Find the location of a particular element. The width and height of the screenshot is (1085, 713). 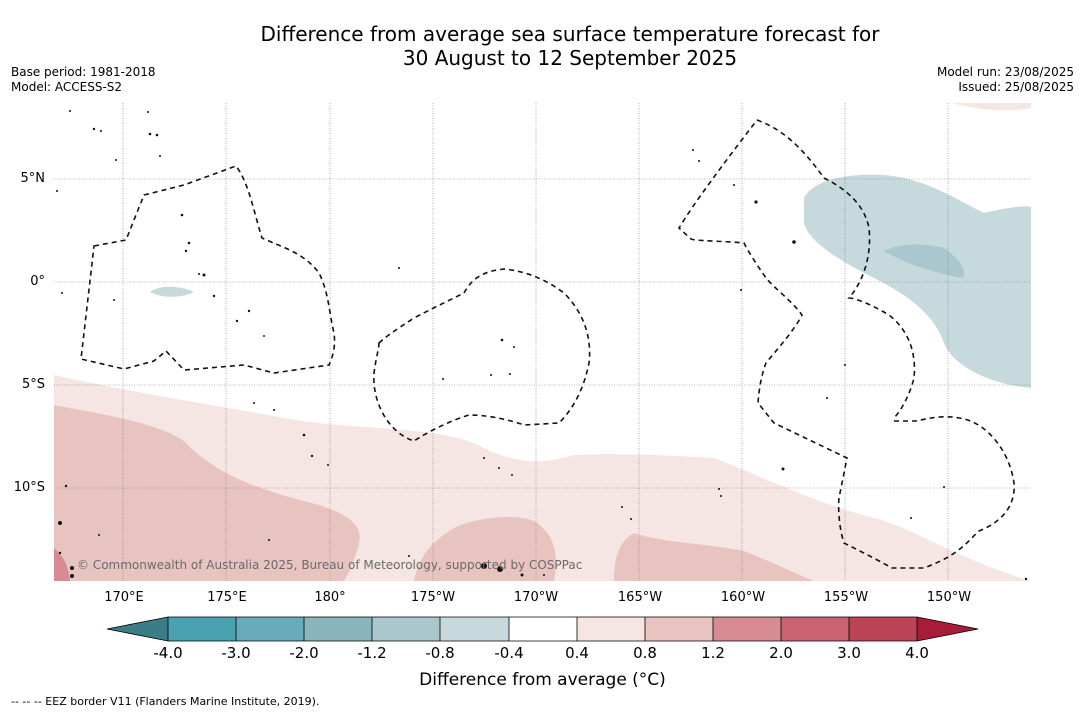

lon-label-165w: 165°W is located at coordinates (640, 597).